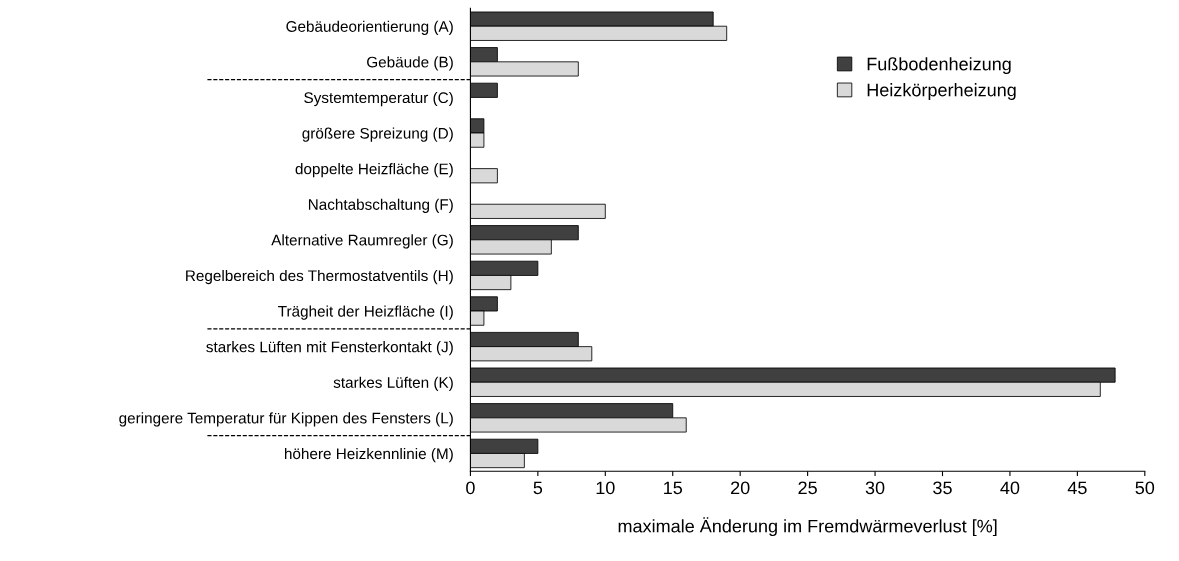 This screenshot has height=561, width=1179. Describe the element at coordinates (942, 488) in the screenshot. I see `x-tick-label: 35` at that location.